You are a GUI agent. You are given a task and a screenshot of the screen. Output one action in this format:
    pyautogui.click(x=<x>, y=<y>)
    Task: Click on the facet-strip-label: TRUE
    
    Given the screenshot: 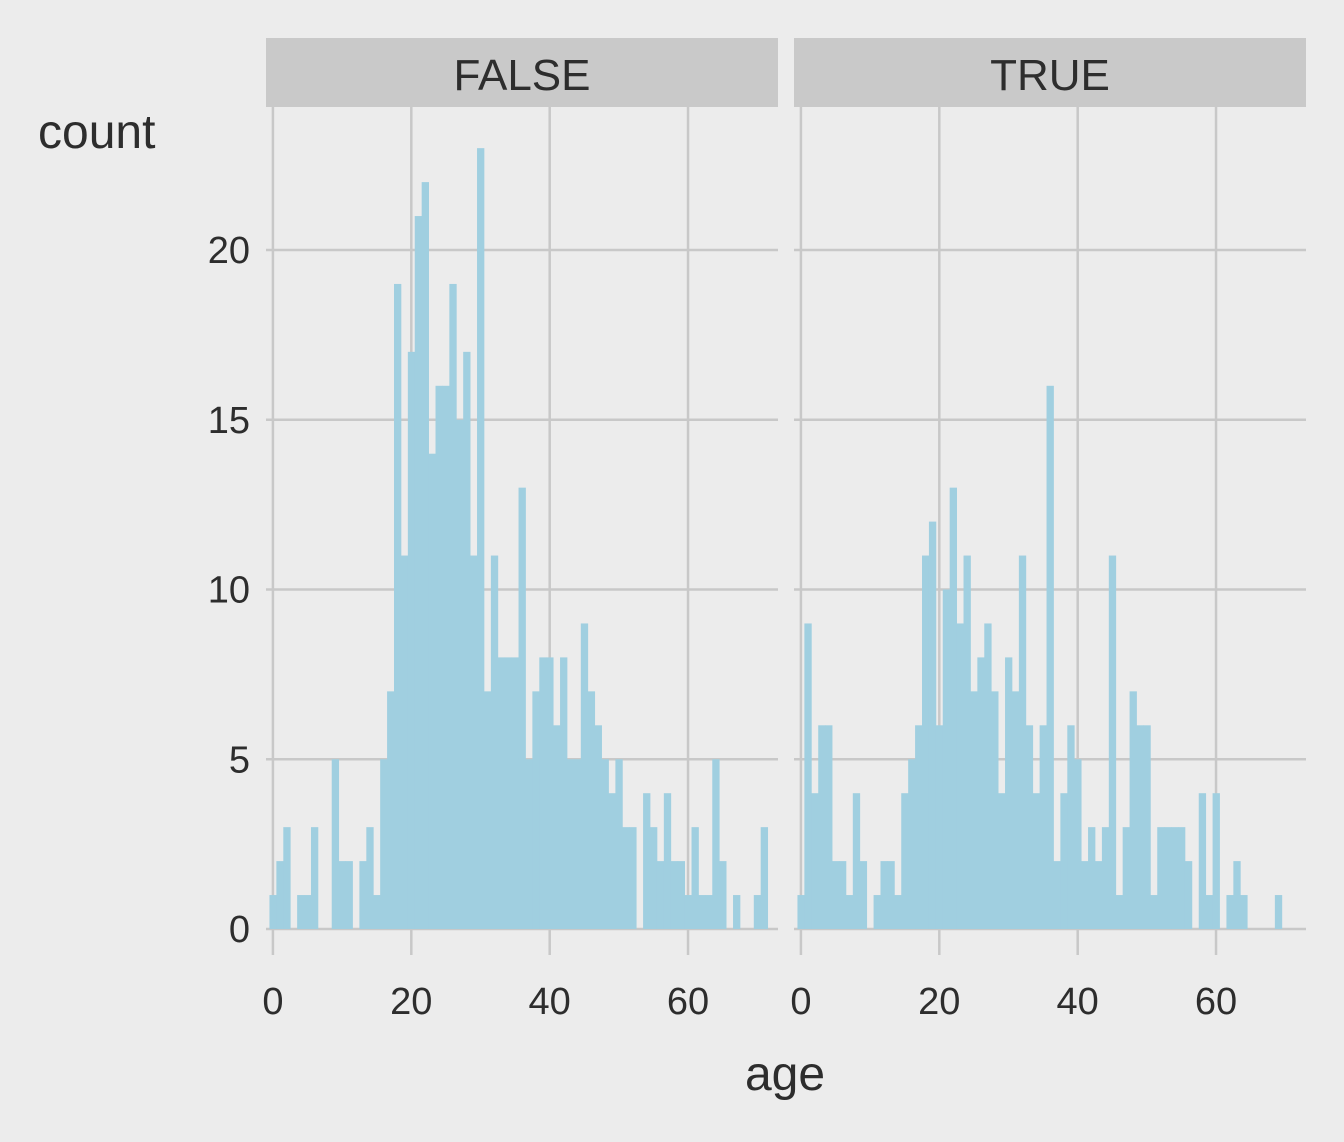 What is the action you would take?
    pyautogui.click(x=1050, y=75)
    